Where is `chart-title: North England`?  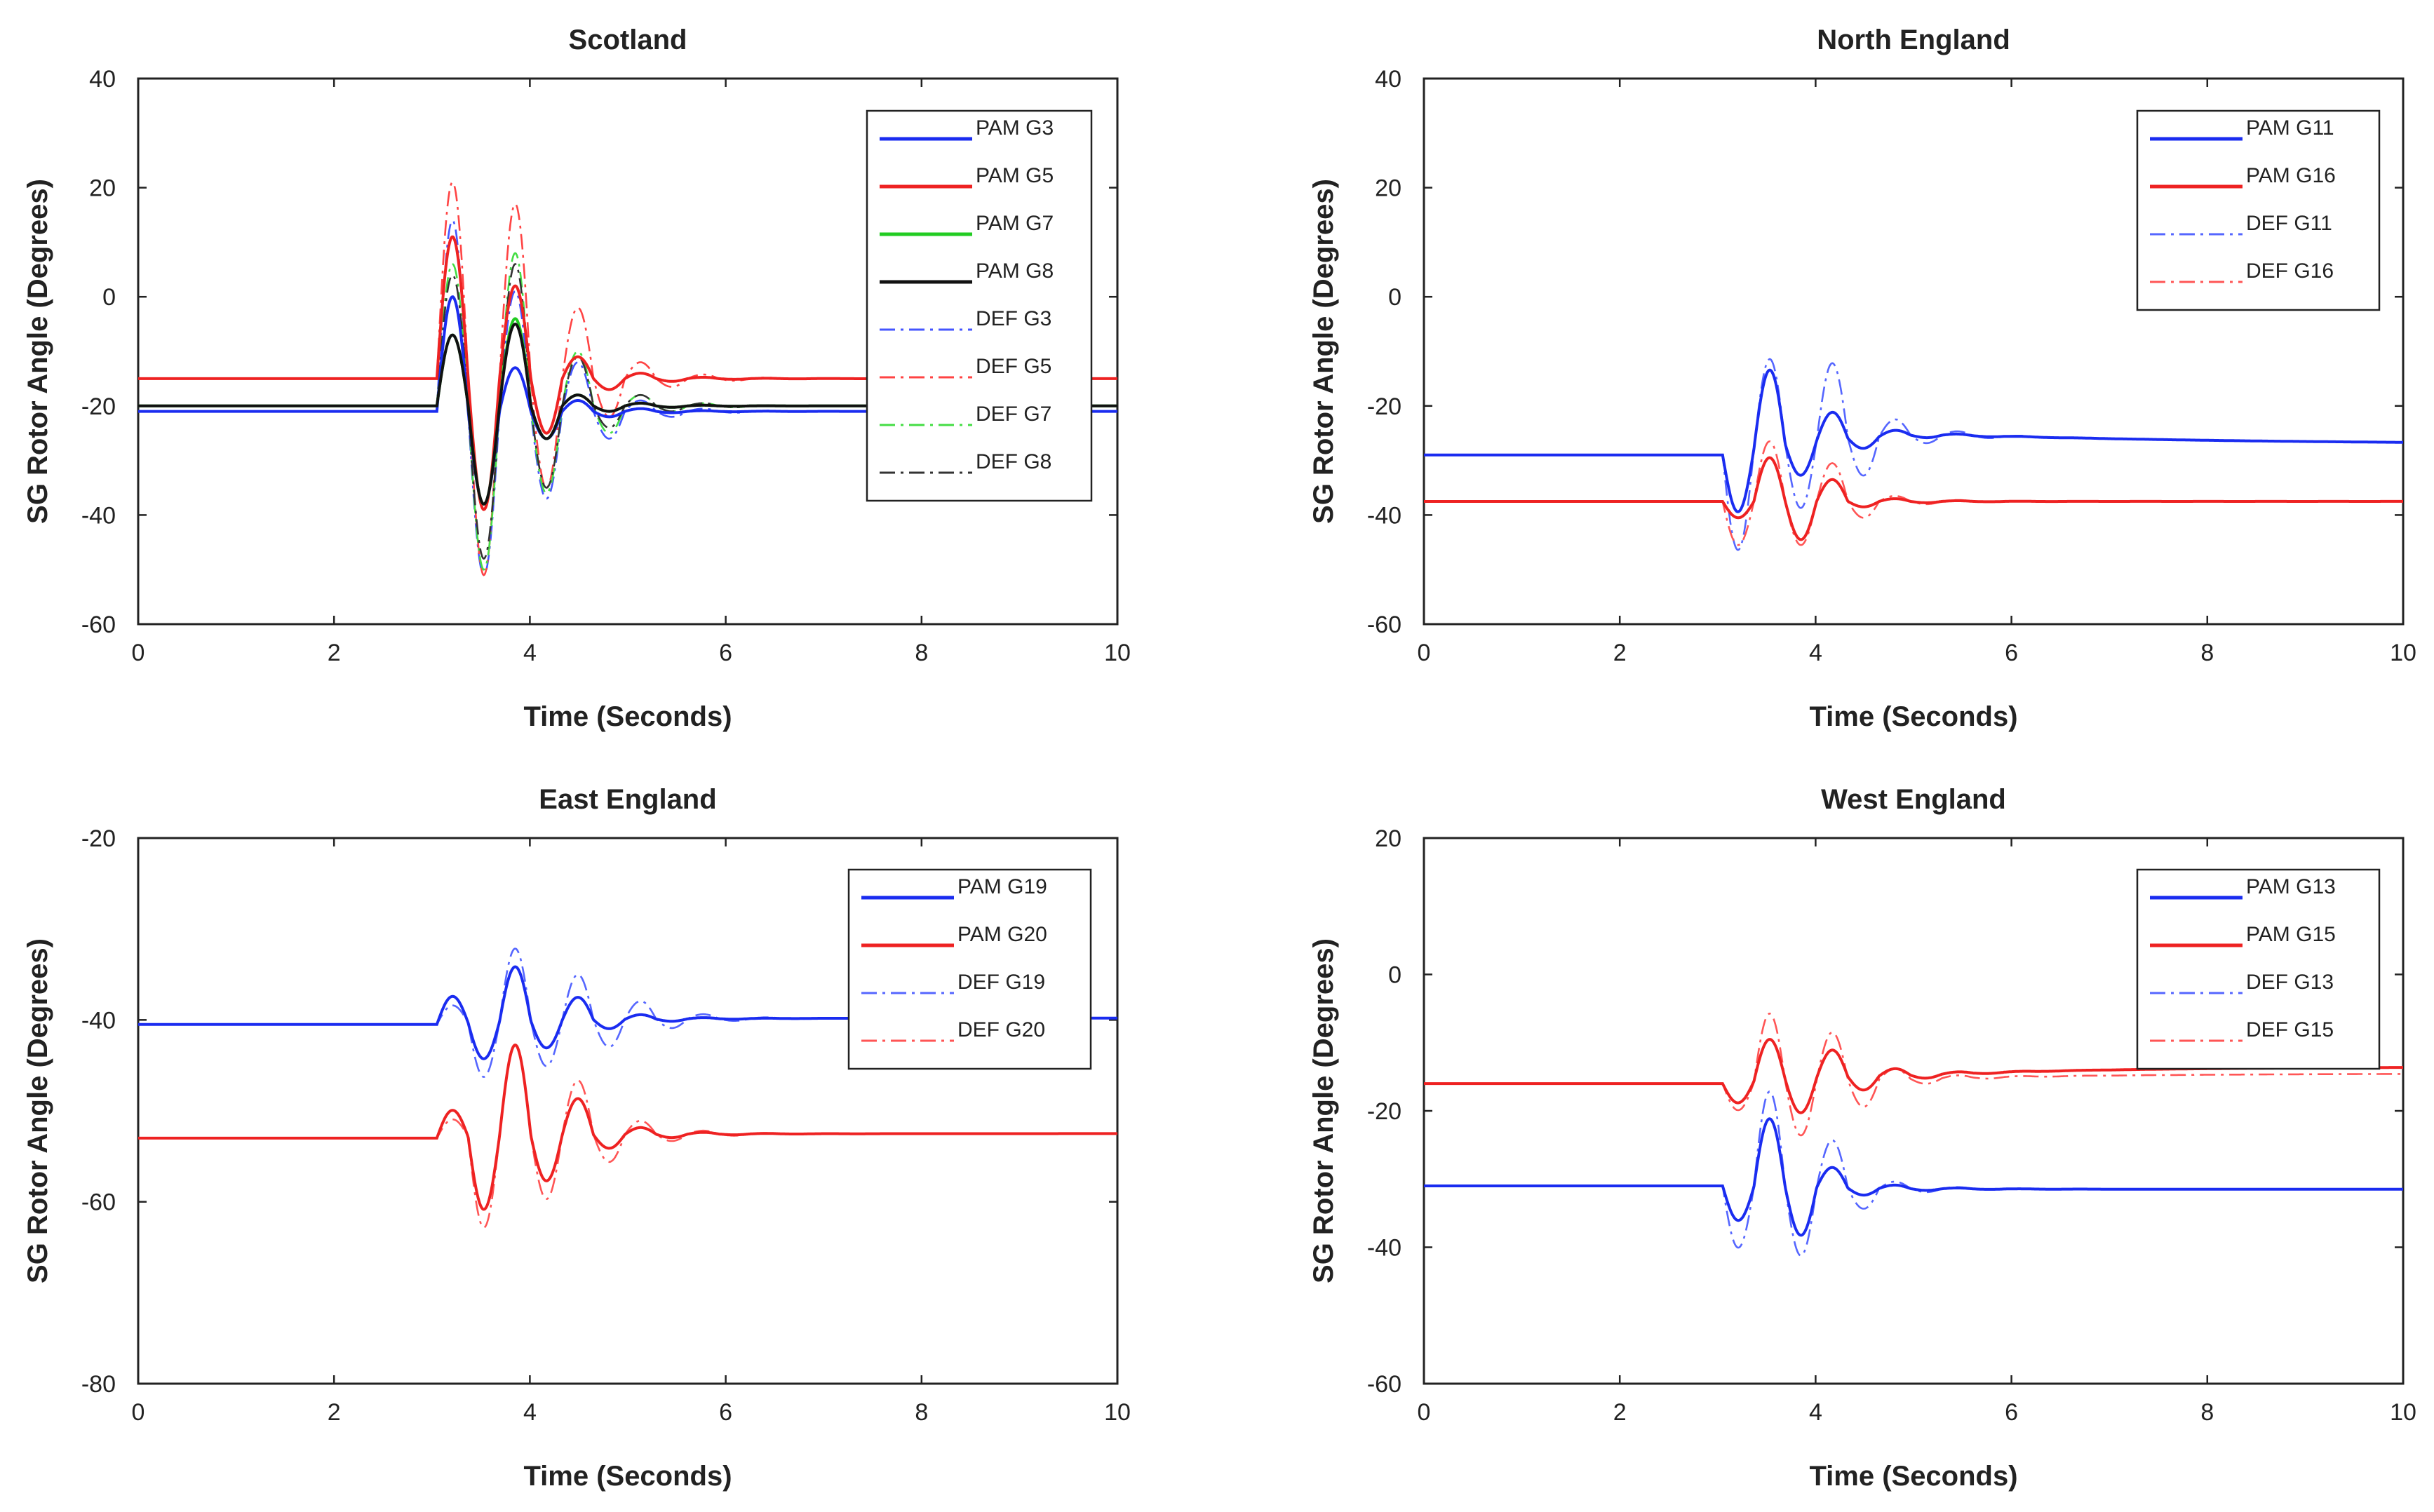 chart-title: North England is located at coordinates (1914, 40).